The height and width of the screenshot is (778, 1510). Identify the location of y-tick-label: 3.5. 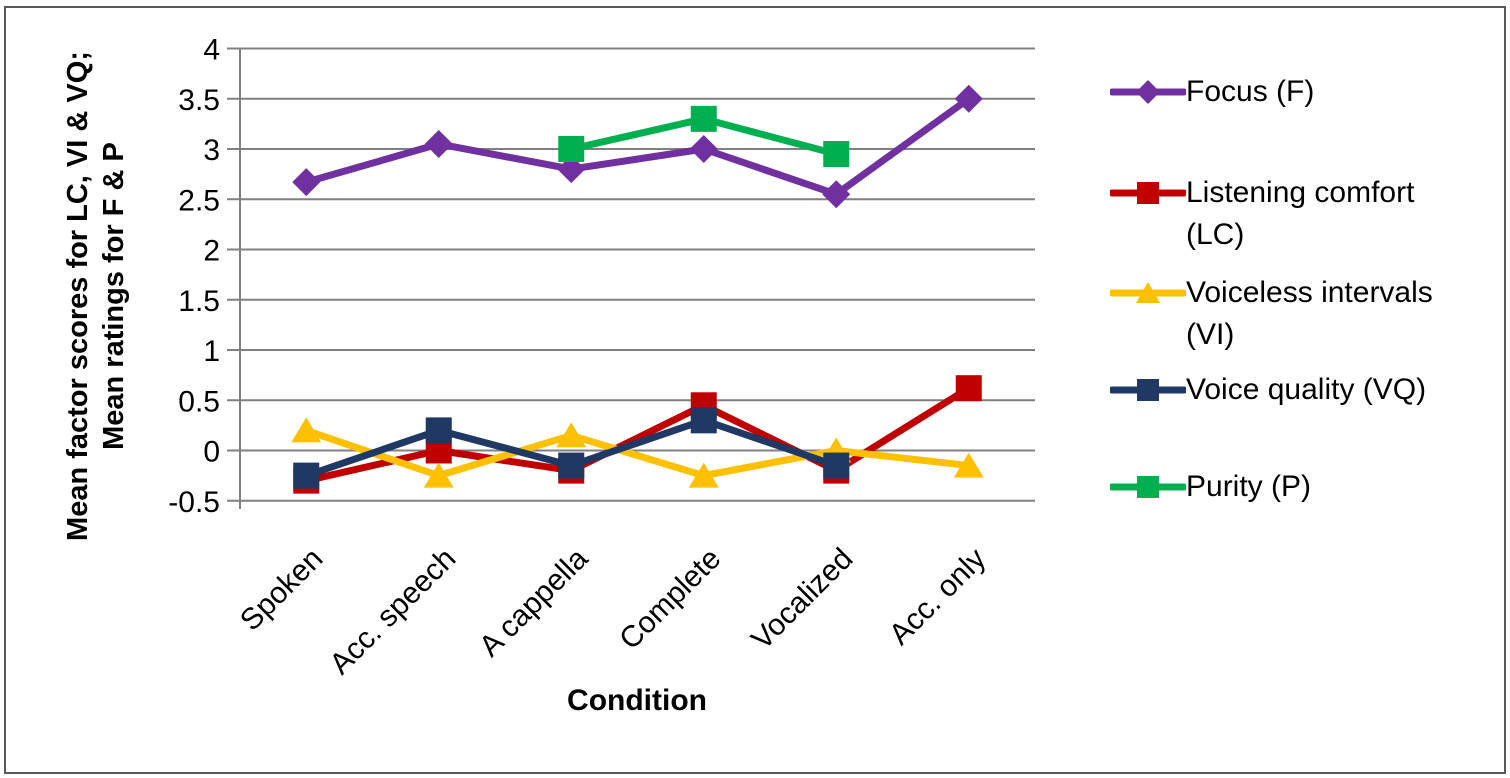
(199, 100).